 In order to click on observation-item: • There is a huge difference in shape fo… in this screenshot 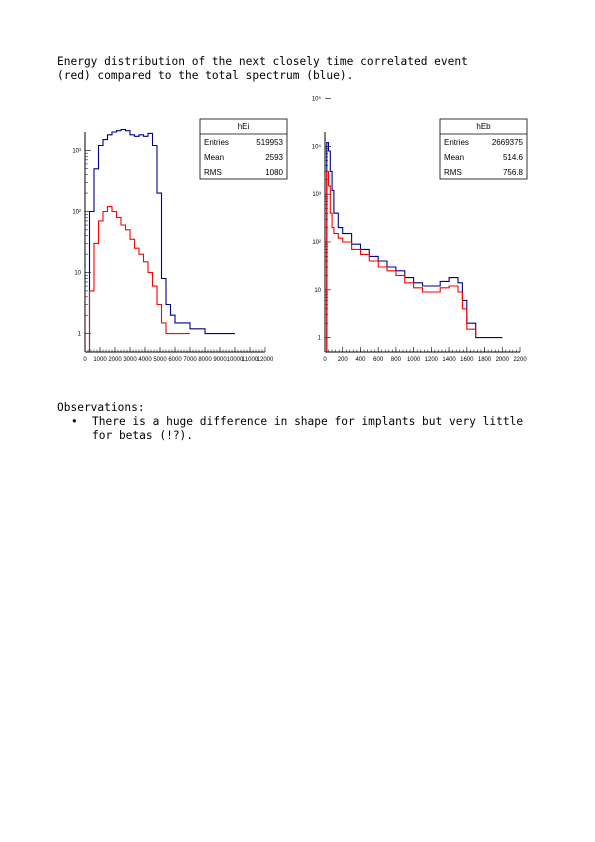, I will do `click(297, 429)`.